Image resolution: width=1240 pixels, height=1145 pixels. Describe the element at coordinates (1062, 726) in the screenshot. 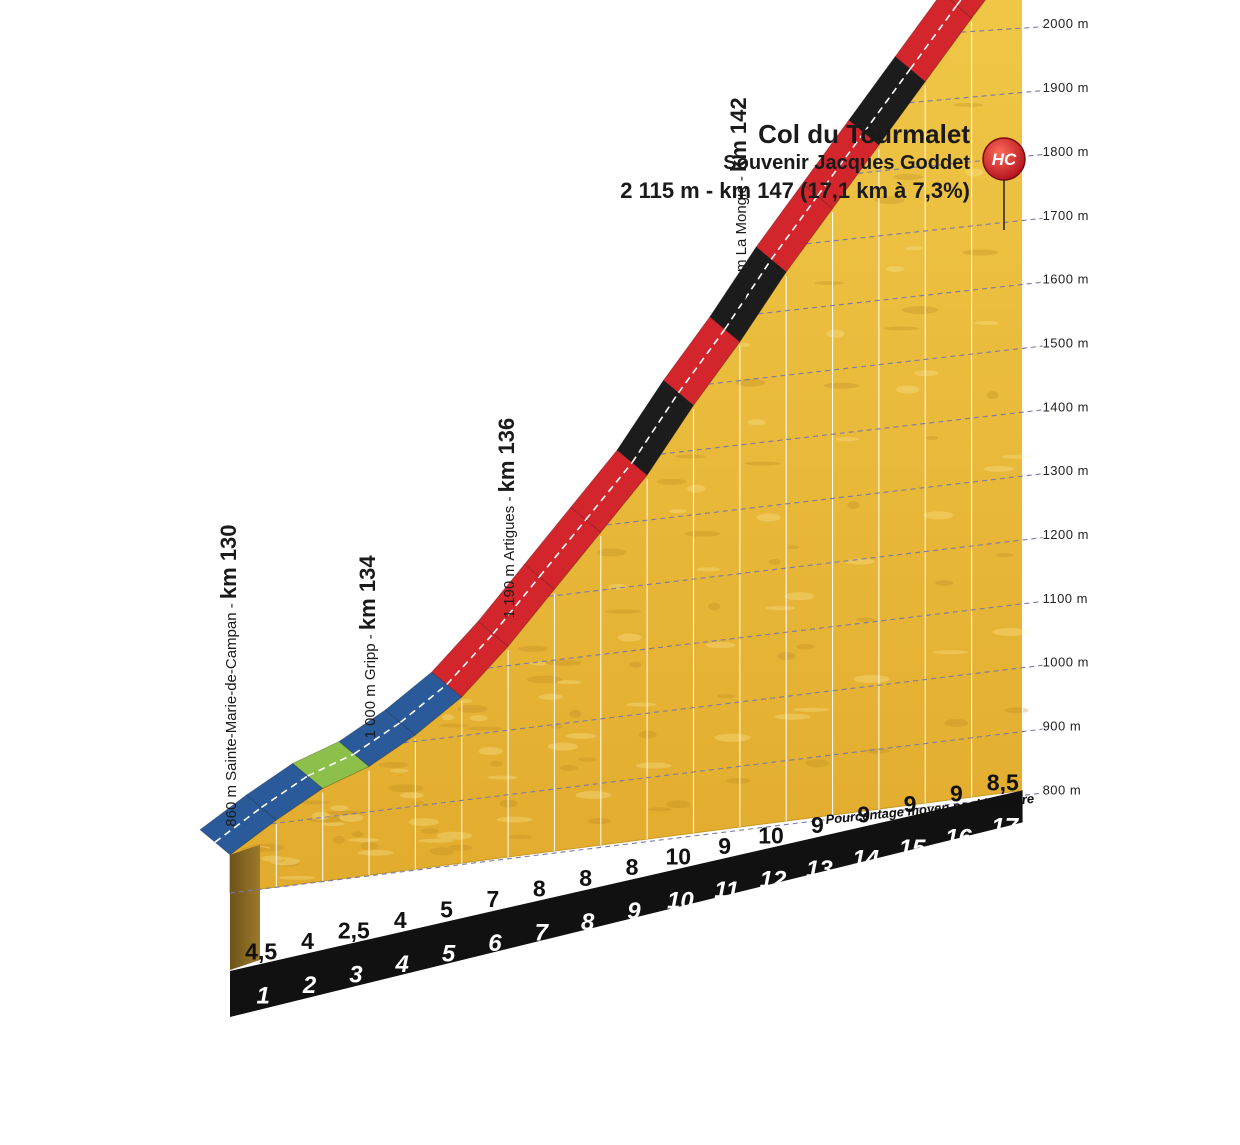

I see `altitude-tick-label: 900 m` at that location.